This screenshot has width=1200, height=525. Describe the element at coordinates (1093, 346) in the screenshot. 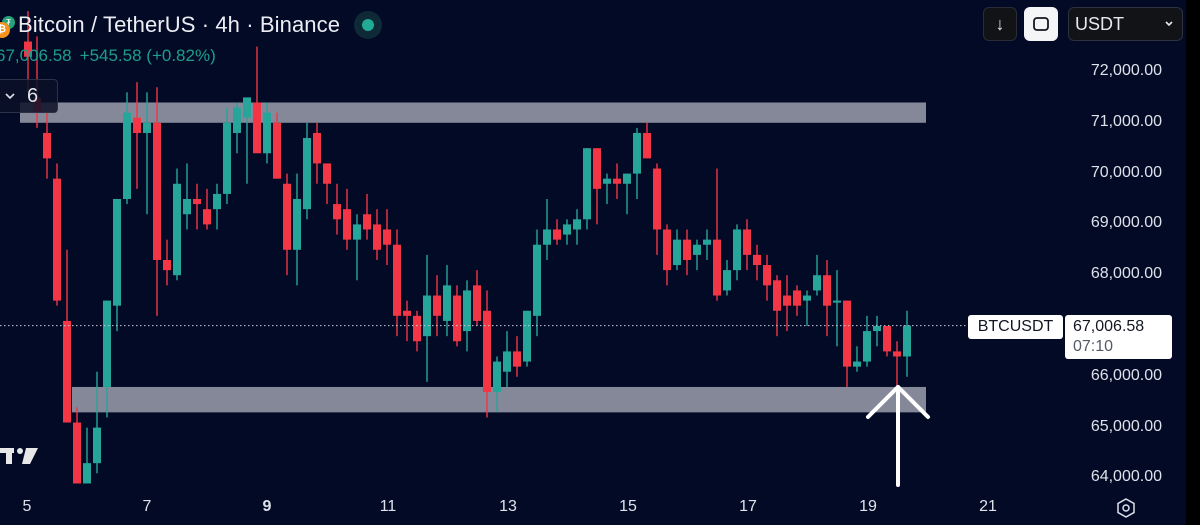

I see `bar-countdown: 07:10` at that location.